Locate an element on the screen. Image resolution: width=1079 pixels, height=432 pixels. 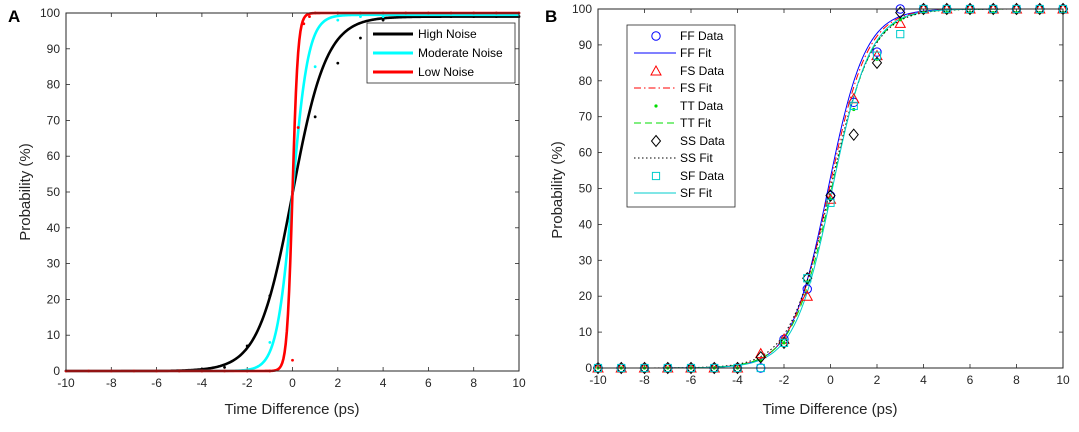
legend-label-tt-data: TT Data is located at coordinates (701, 106).